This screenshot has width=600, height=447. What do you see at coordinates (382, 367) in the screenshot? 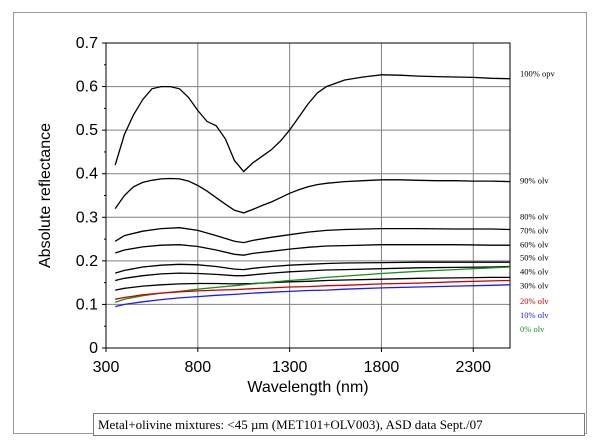
I see `x-tick-label: 1800` at bounding box center [382, 367].